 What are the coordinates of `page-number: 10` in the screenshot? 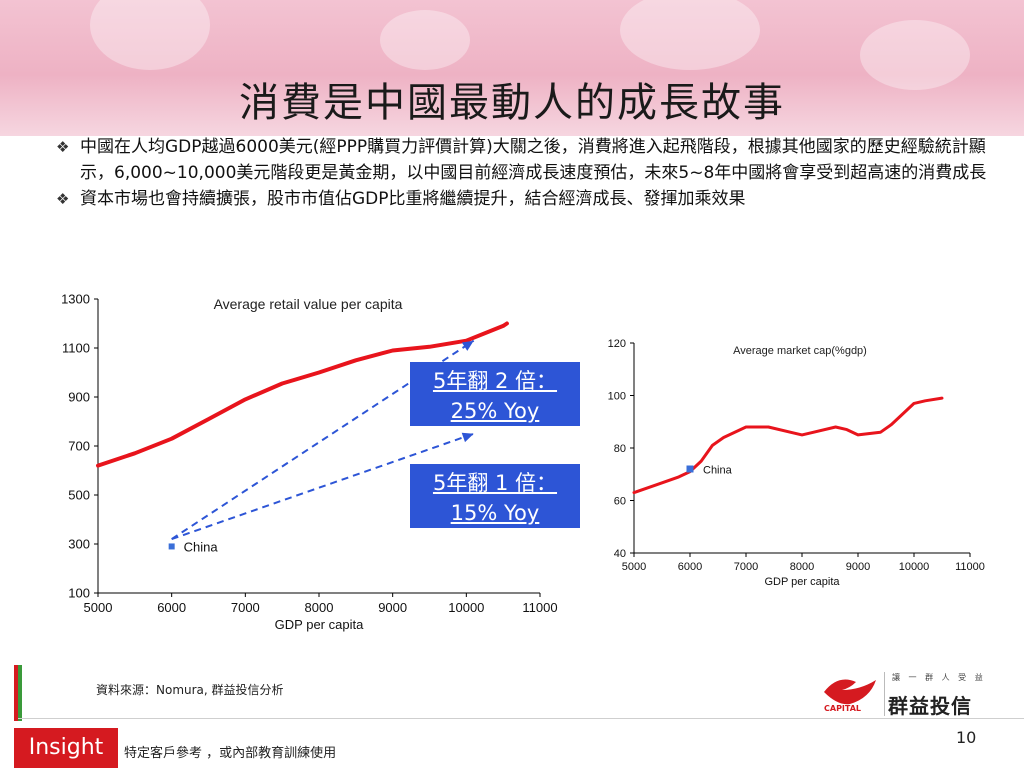 It's located at (966, 737).